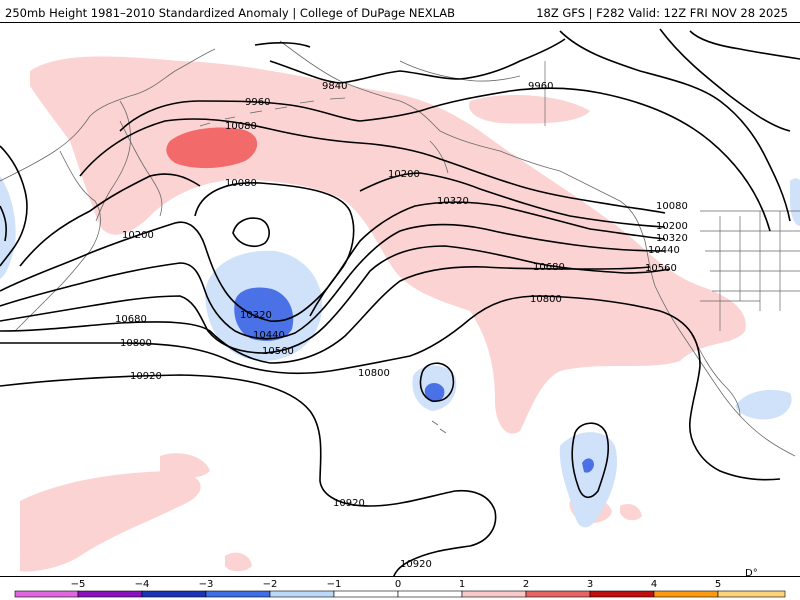 This screenshot has height=600, width=800. Describe the element at coordinates (414, 380) in the screenshot. I see `strong-negative-anomaly-shading` at that location.